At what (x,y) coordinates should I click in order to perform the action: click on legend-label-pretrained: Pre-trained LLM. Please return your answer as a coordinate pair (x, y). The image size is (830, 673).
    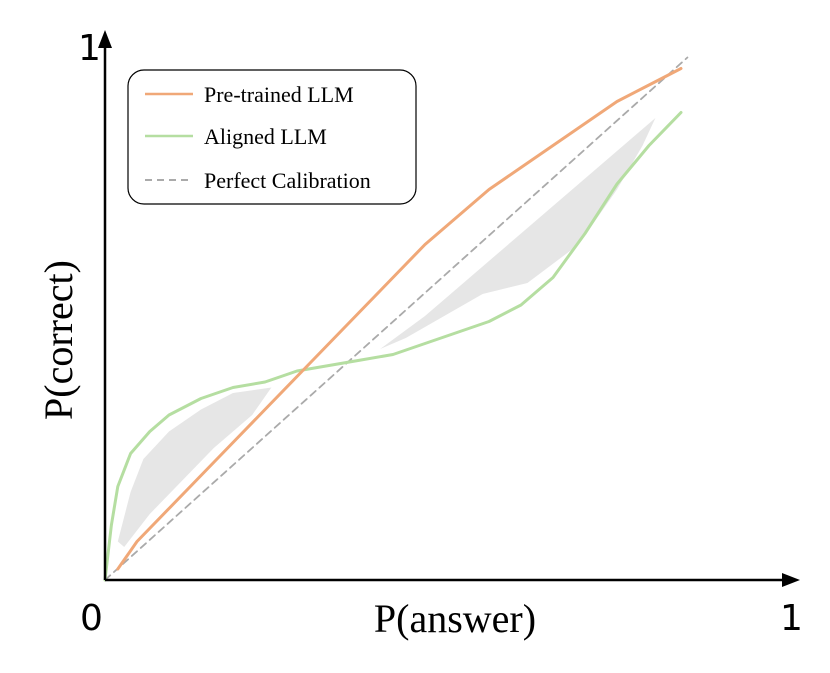
    Looking at the image, I should click on (279, 94).